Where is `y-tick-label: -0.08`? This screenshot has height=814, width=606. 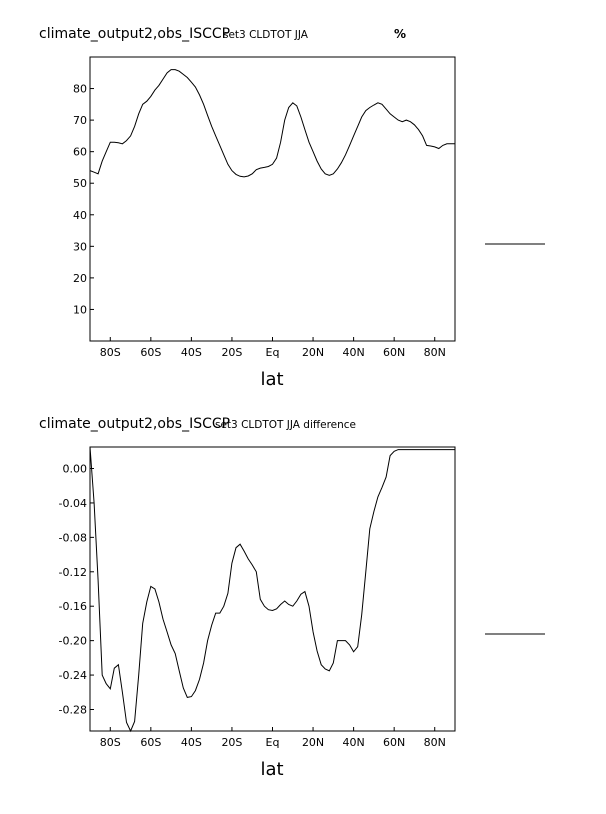 y-tick-label: -0.08 is located at coordinates (73, 537).